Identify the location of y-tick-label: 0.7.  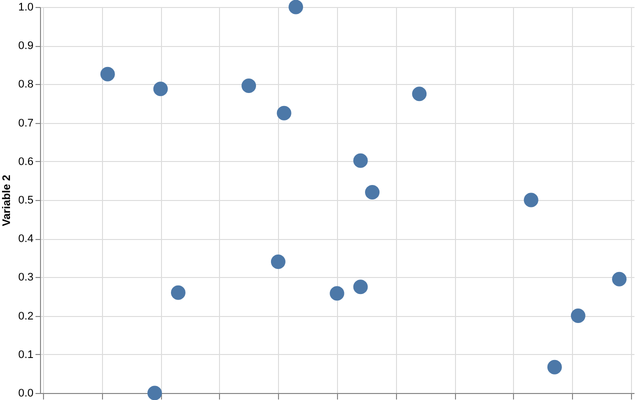
(26, 123).